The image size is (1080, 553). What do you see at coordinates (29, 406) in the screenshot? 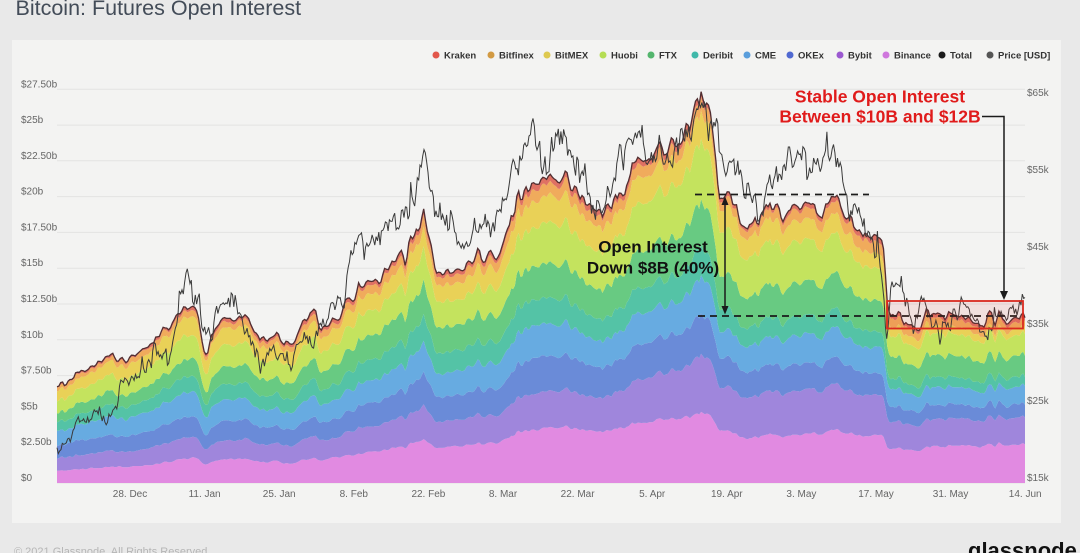
I see `svg-text: $5b` at bounding box center [29, 406].